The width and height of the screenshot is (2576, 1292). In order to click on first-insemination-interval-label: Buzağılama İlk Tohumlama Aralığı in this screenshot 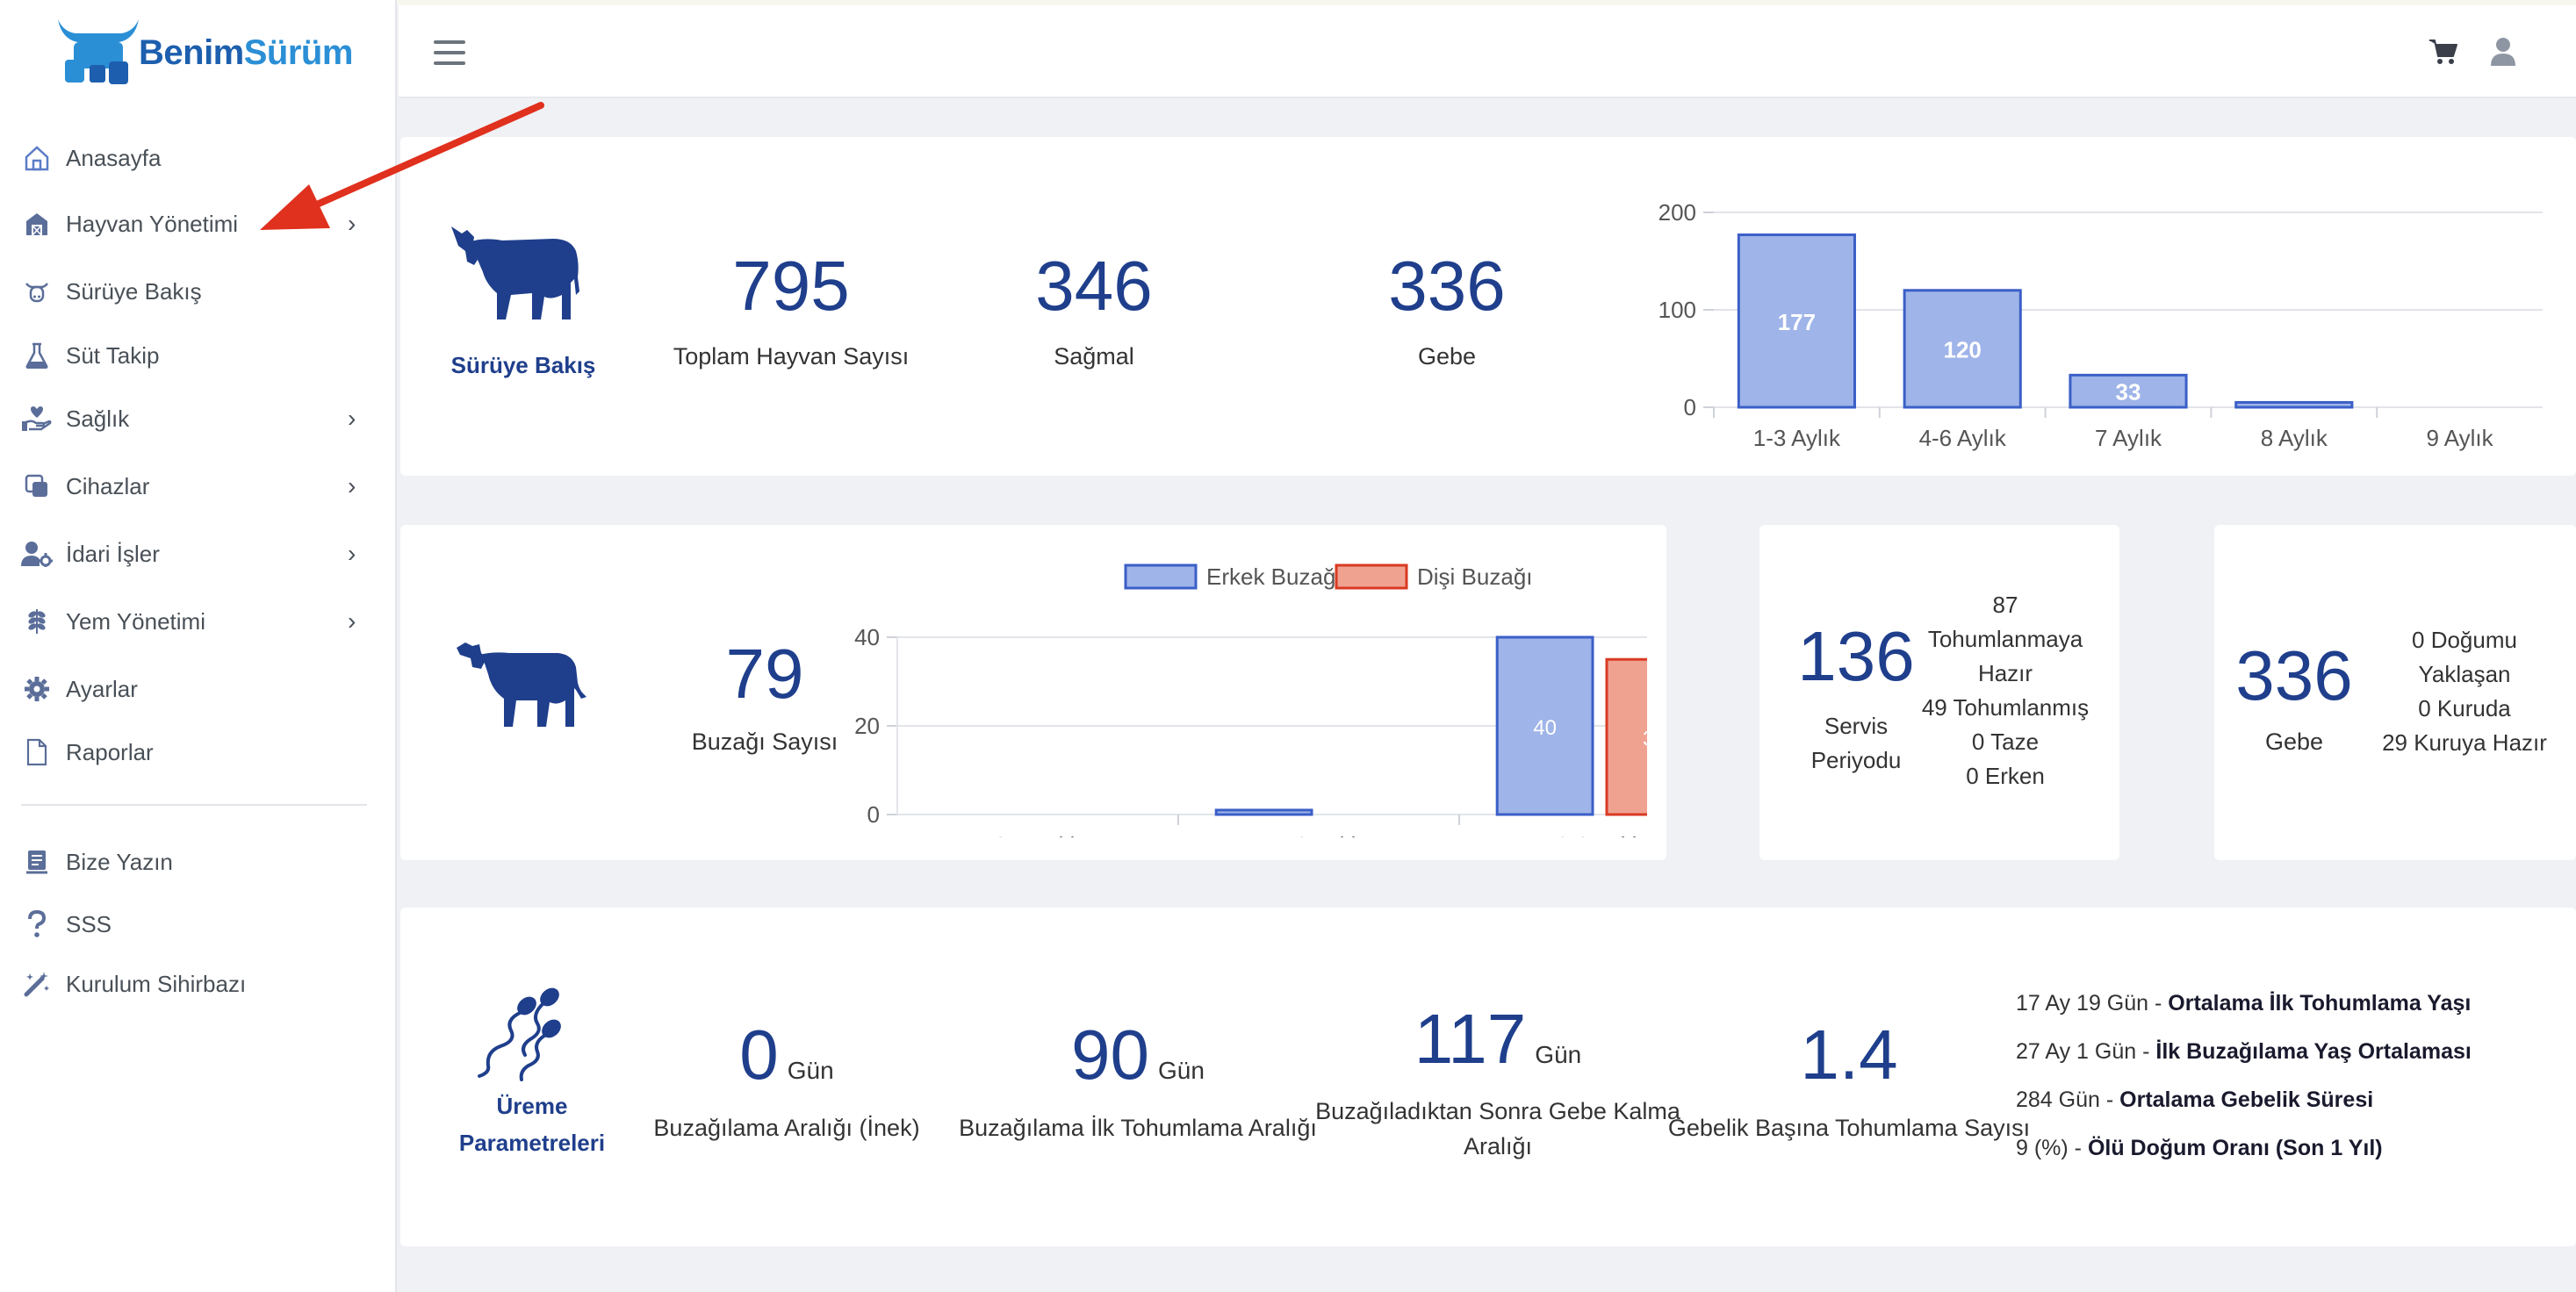, I will do `click(1138, 1128)`.